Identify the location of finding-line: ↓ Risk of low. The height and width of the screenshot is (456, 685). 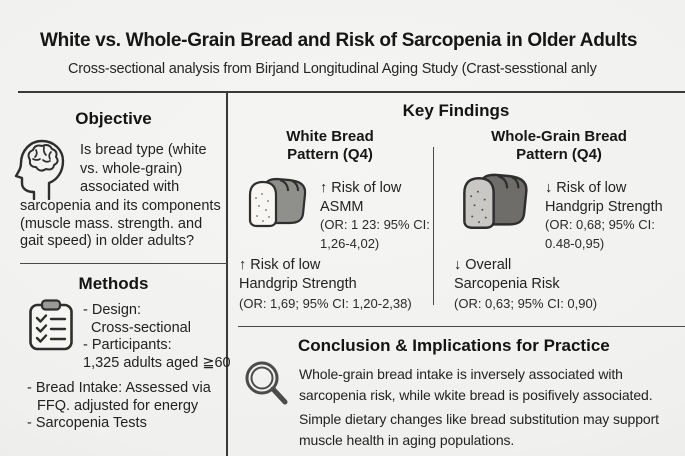
(586, 188).